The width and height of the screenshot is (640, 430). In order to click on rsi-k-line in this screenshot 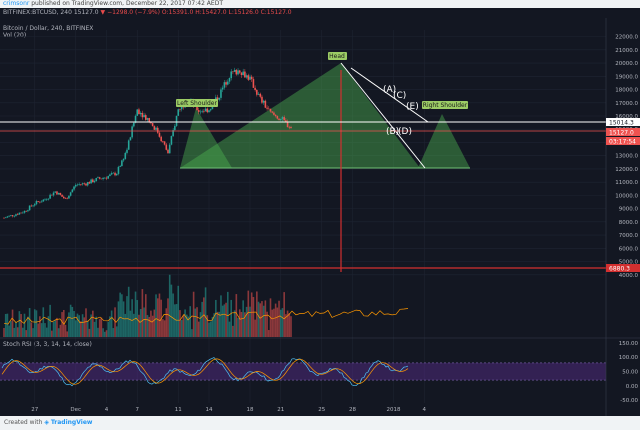, I will do `click(205, 372)`.